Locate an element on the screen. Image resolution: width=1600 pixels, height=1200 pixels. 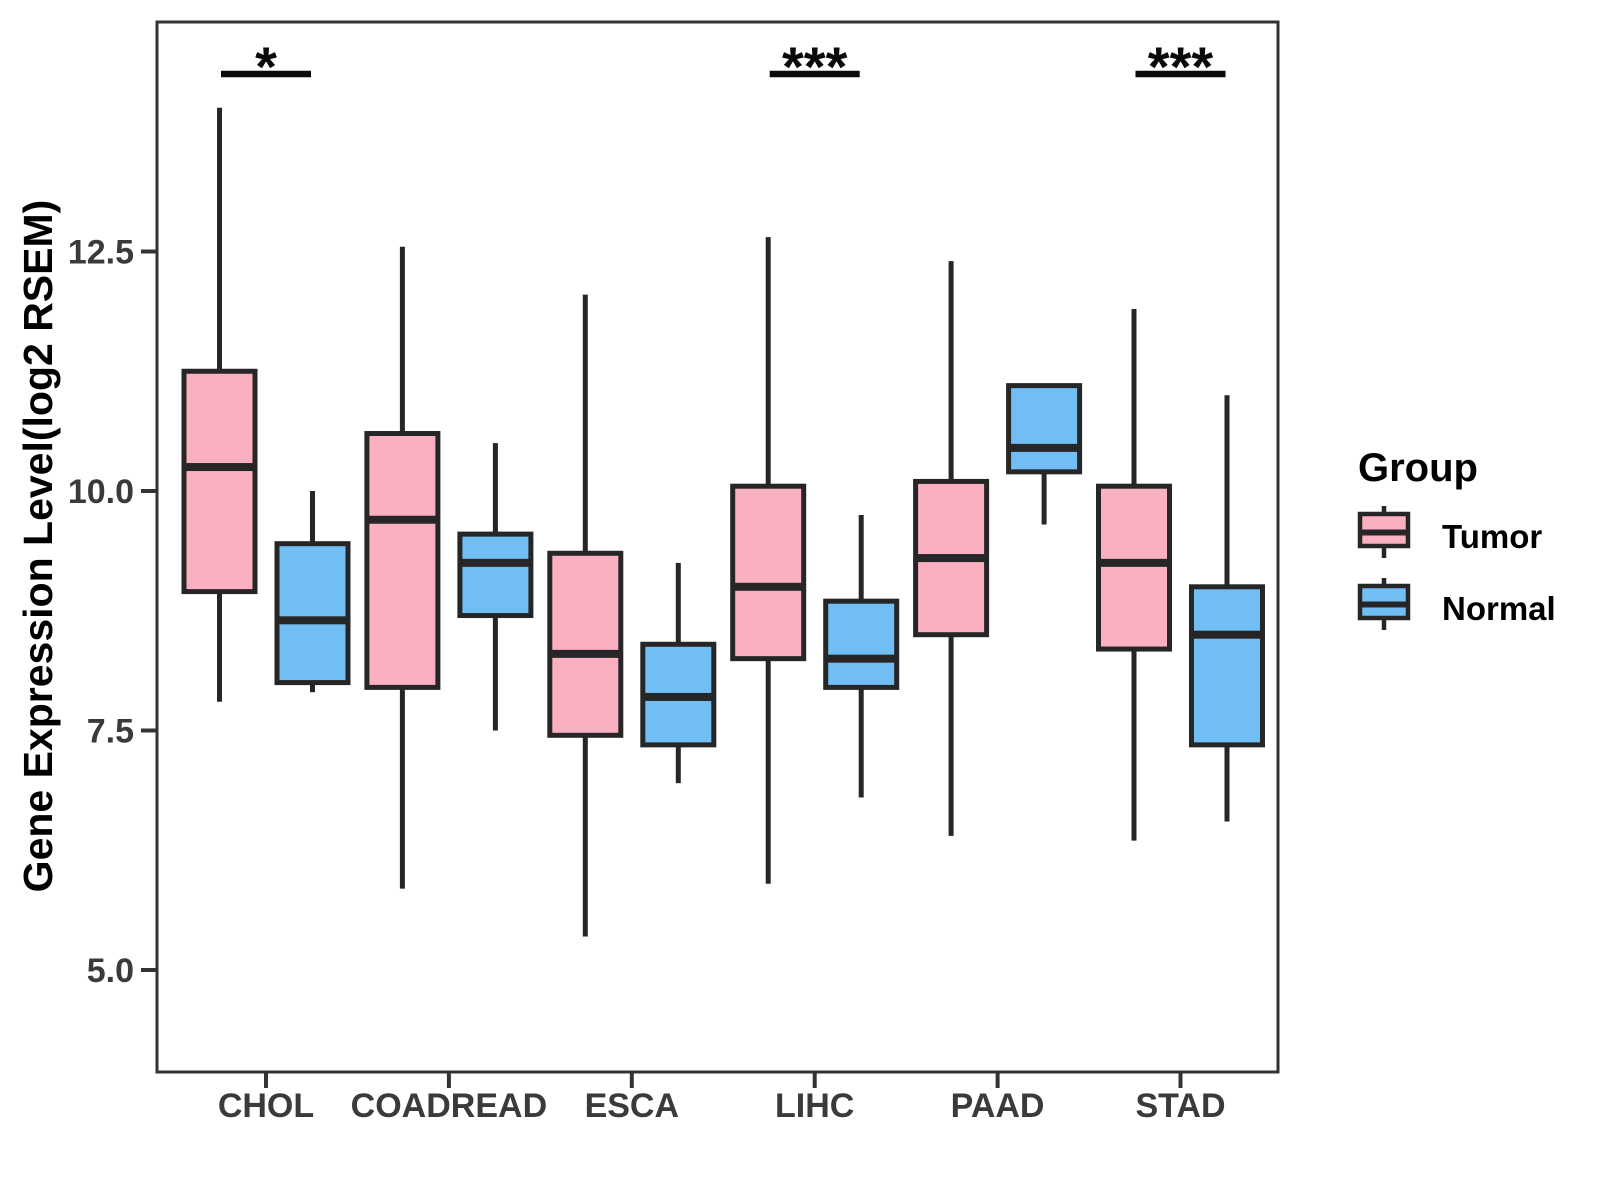
box-Tumor-COADREAD is located at coordinates (402, 560).